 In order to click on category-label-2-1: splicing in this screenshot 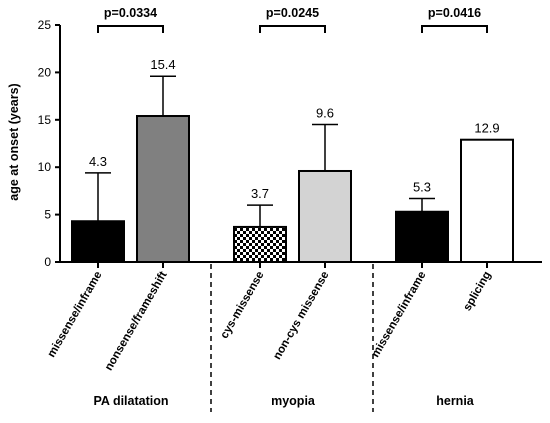, I will do `click(477, 292)`.